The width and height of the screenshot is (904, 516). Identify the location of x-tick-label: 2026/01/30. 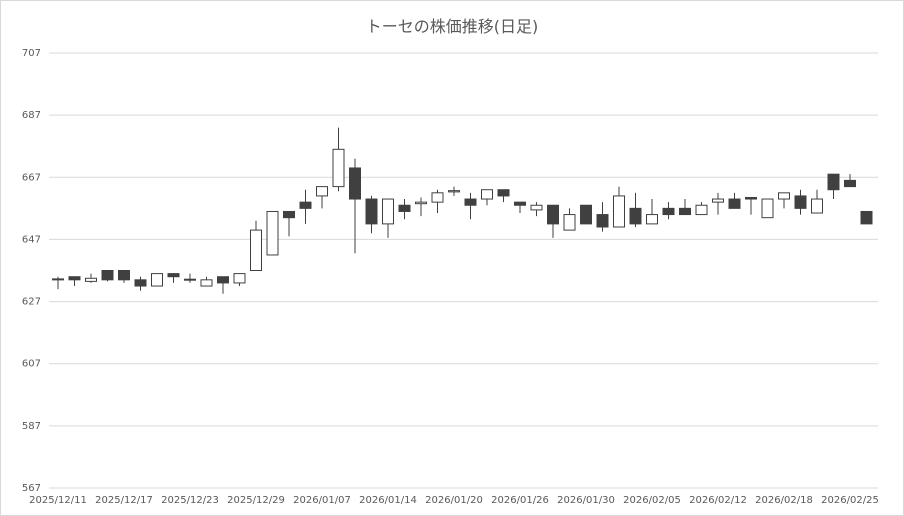
(586, 500).